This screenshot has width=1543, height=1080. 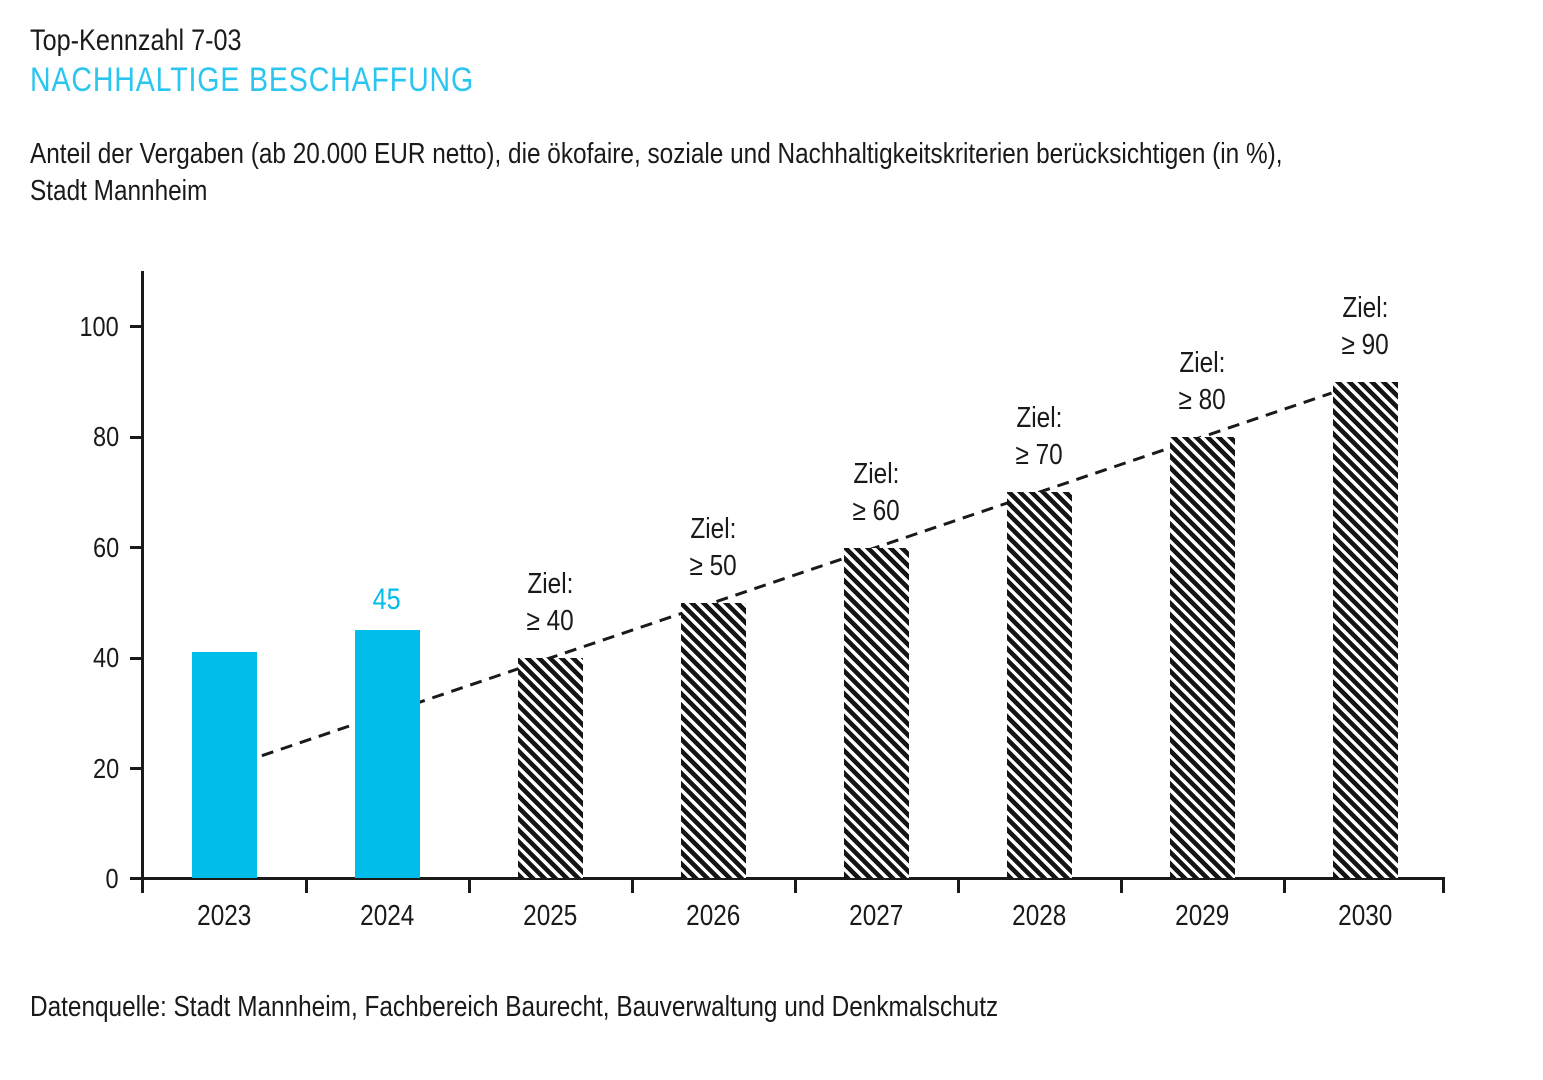 I want to click on x-axis-label-2030: 2030, so click(x=1365, y=916).